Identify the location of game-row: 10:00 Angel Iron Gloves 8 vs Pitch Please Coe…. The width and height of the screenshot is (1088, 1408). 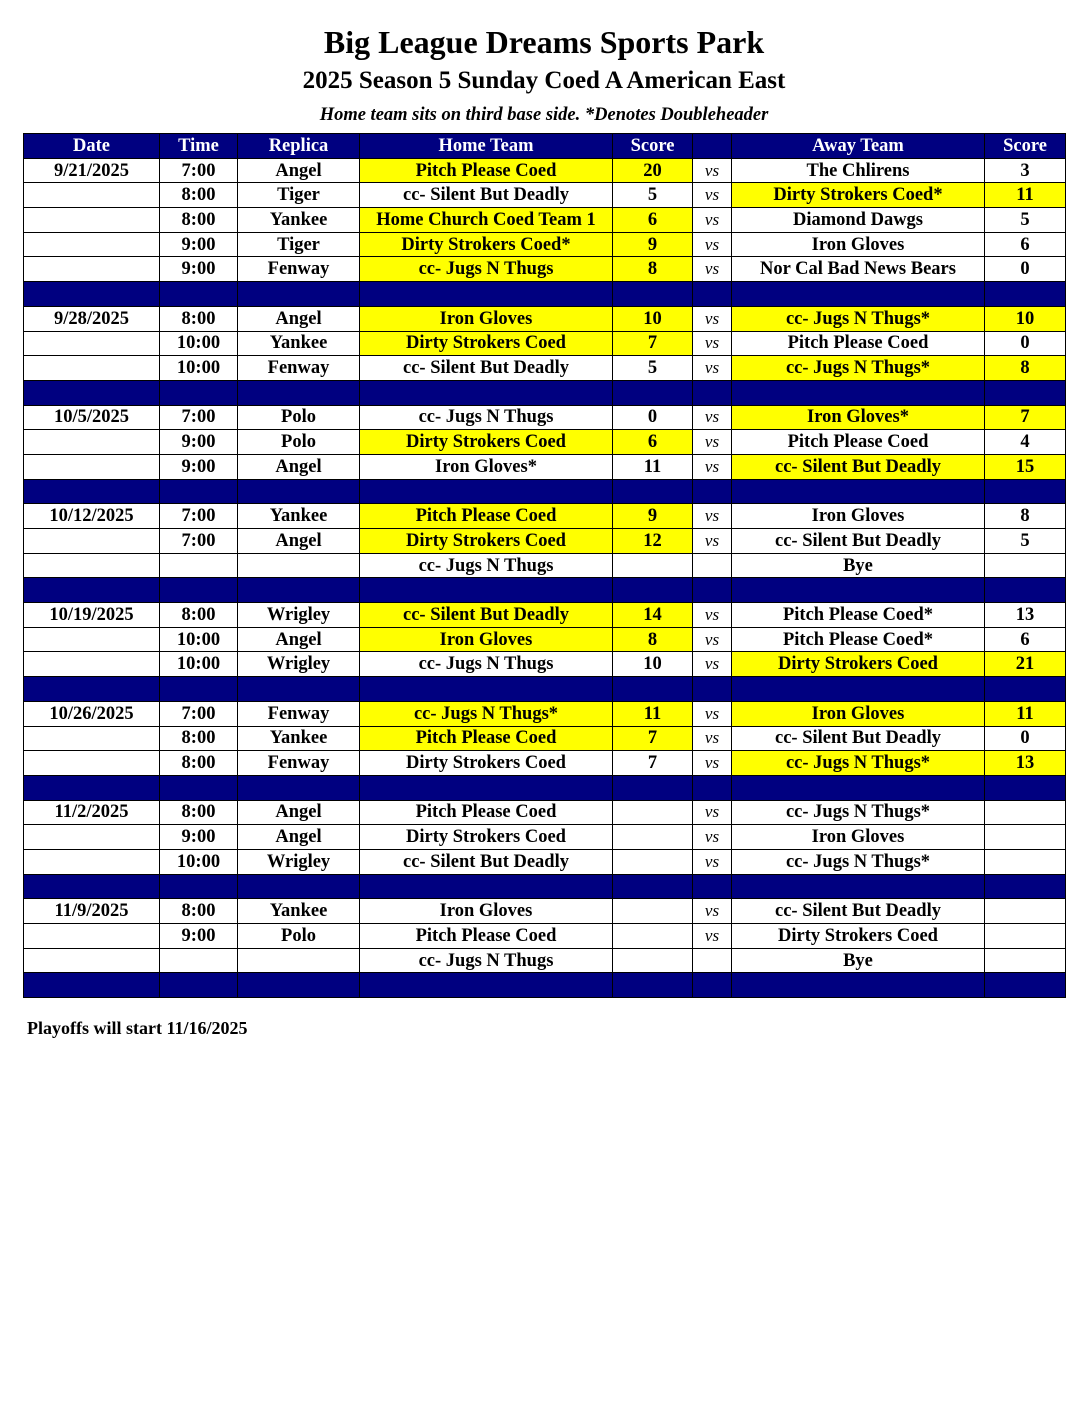
(544, 639).